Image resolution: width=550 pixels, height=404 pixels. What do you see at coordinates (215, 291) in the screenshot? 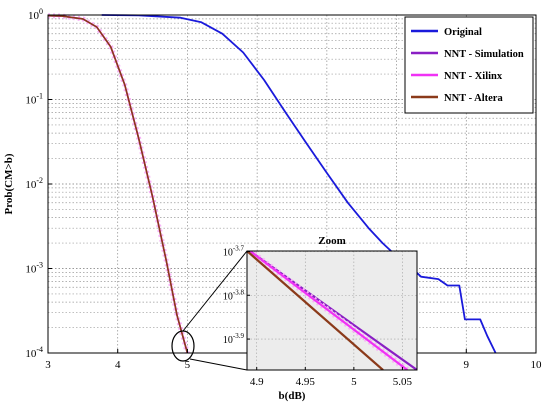
I see `zoom-connector-top` at bounding box center [215, 291].